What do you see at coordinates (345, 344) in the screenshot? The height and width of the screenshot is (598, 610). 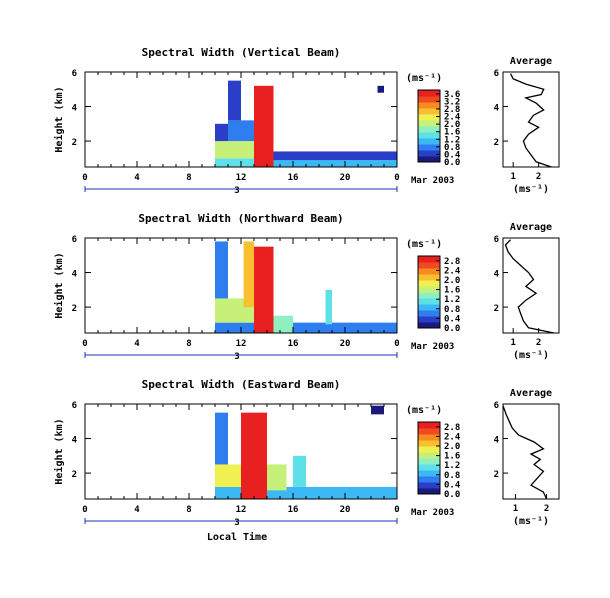 I see `x-tick-label: 20` at bounding box center [345, 344].